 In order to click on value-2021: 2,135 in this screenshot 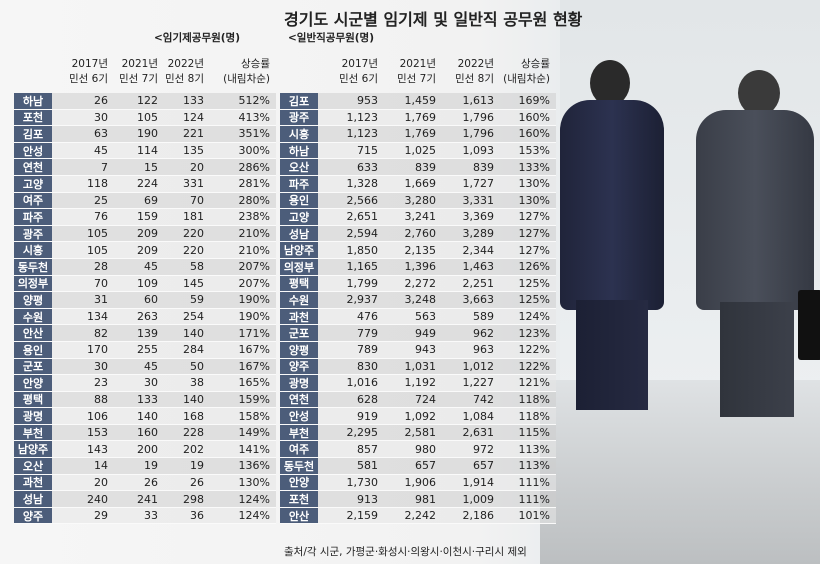, I will do `click(420, 250)`.